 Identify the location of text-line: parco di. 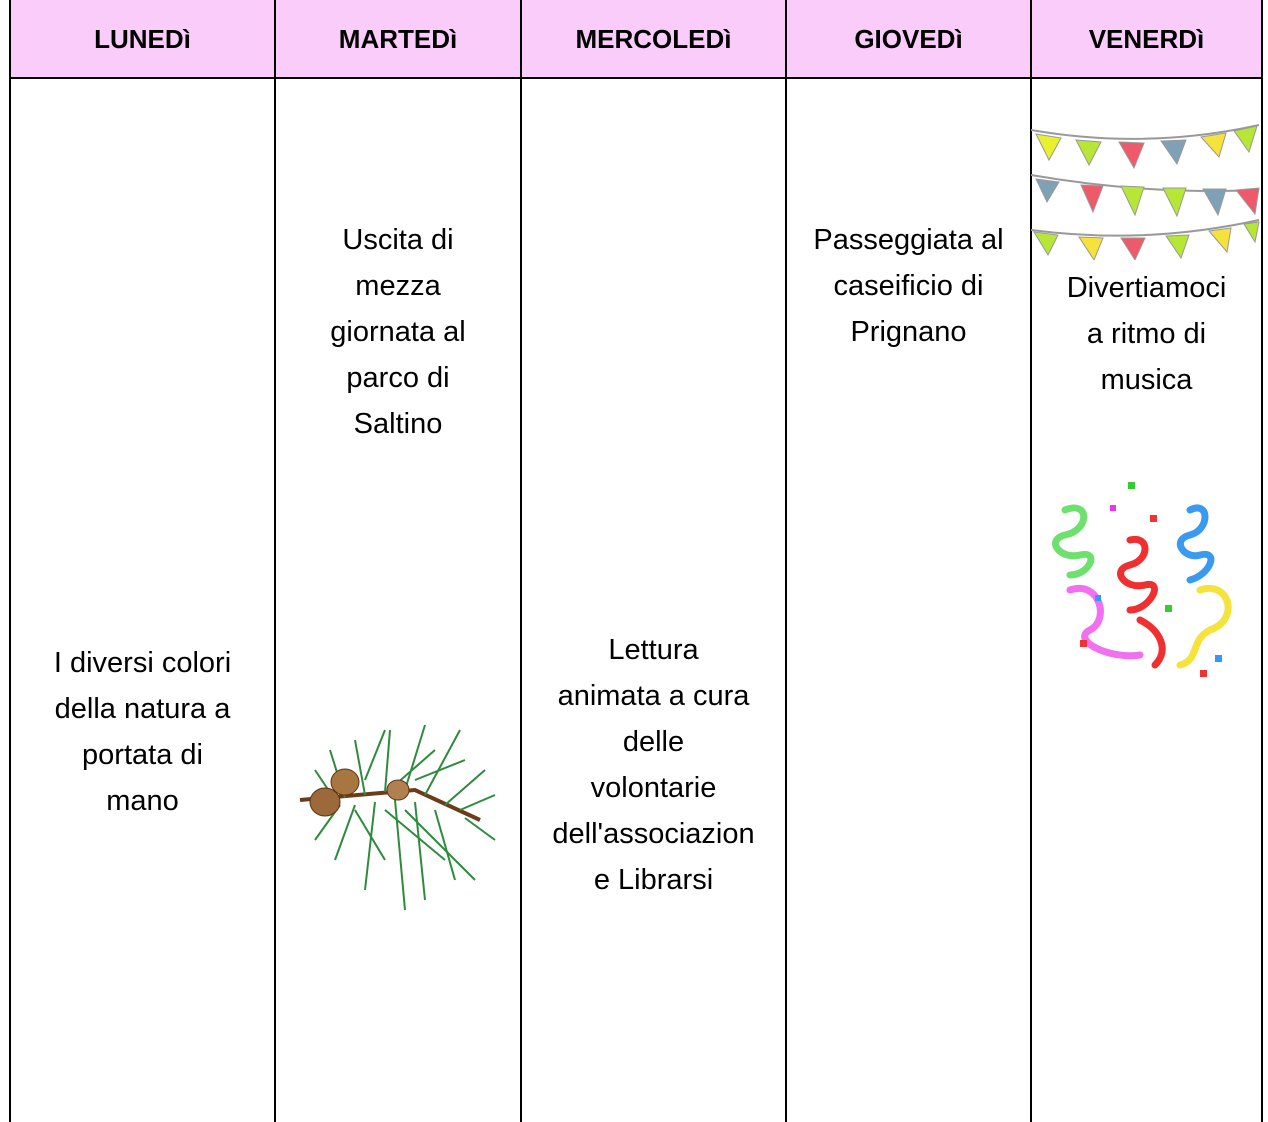
(398, 378).